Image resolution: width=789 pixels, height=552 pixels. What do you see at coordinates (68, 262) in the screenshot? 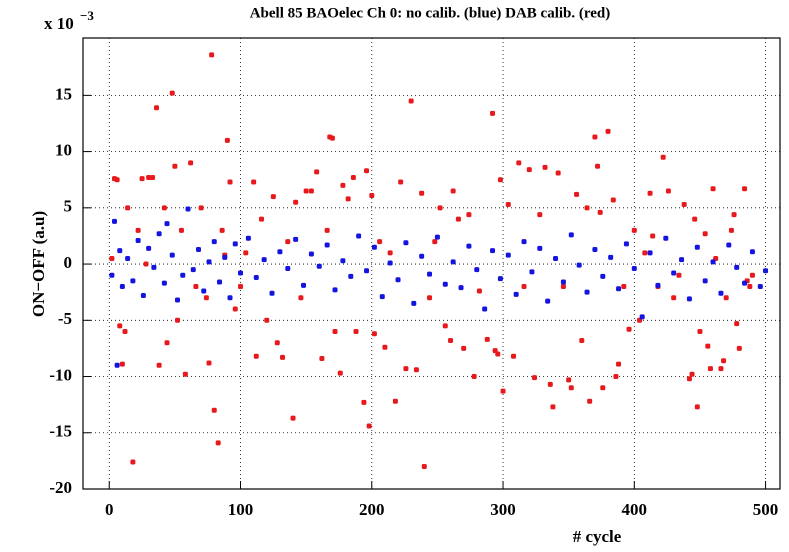
I see `y-tick-label: 0` at bounding box center [68, 262].